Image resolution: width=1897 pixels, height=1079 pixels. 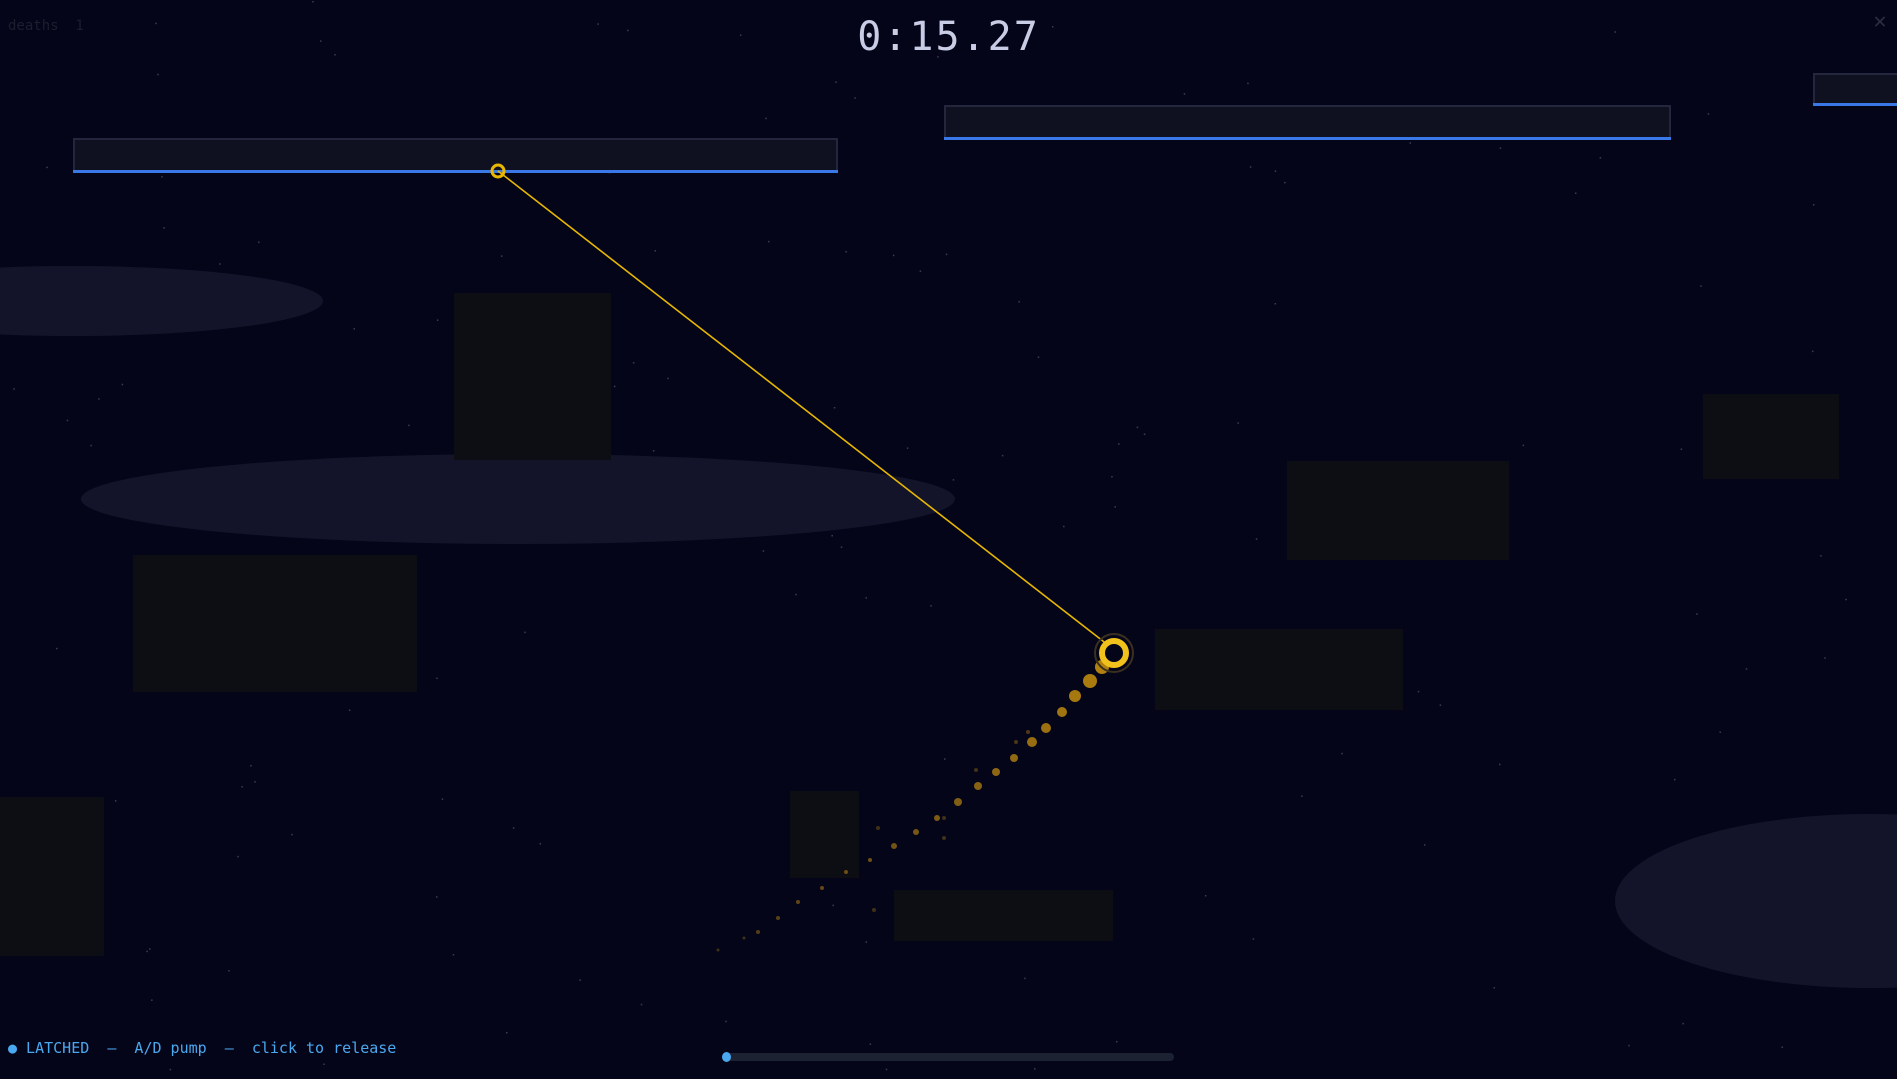 What do you see at coordinates (1880, 21) in the screenshot?
I see `close-icon: ✕` at bounding box center [1880, 21].